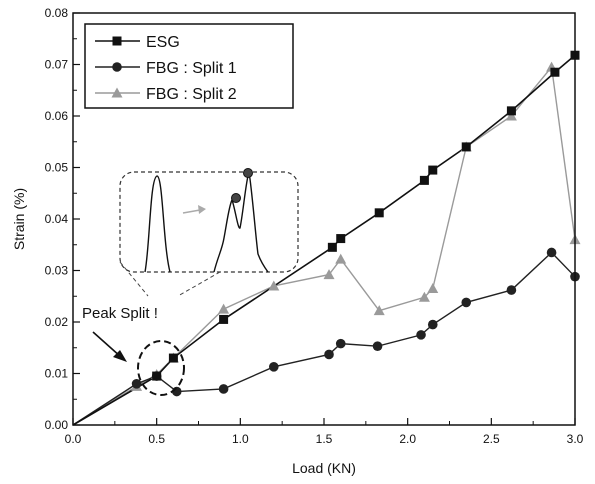 The width and height of the screenshot is (595, 484). I want to click on x-axis-label: Load (KN), so click(324, 468).